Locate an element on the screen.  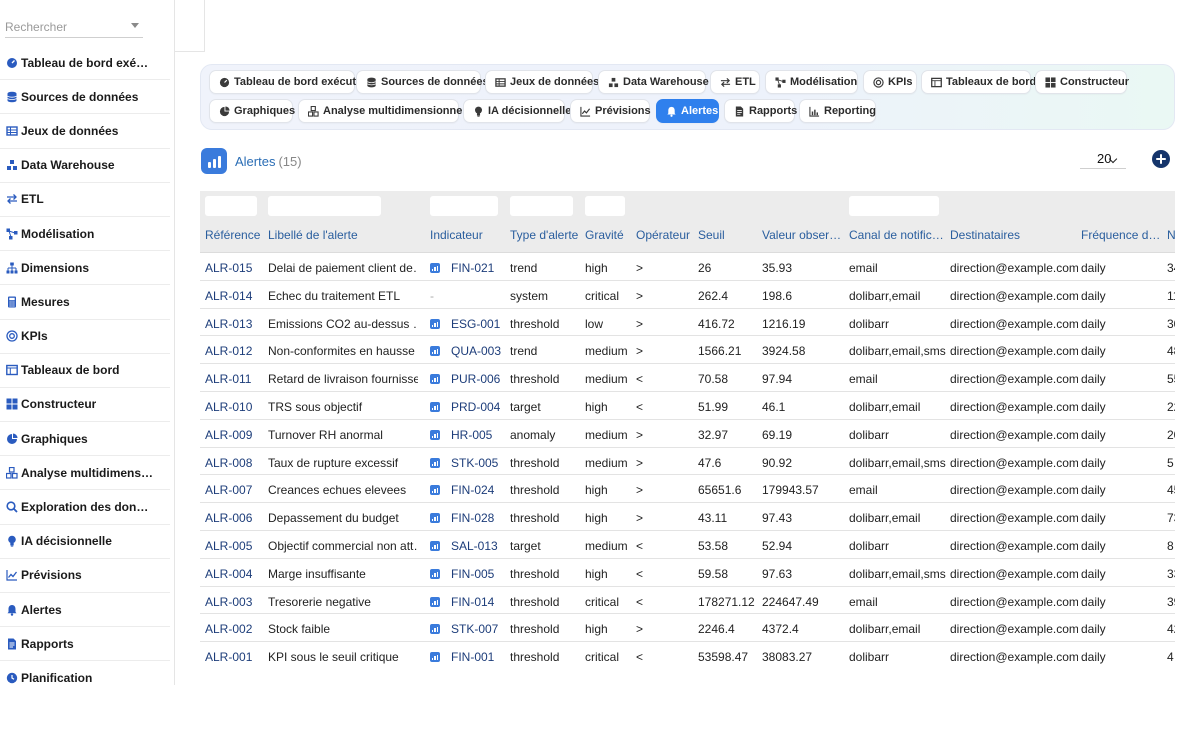
alert-reference-link: ALR-013 is located at coordinates (229, 323).